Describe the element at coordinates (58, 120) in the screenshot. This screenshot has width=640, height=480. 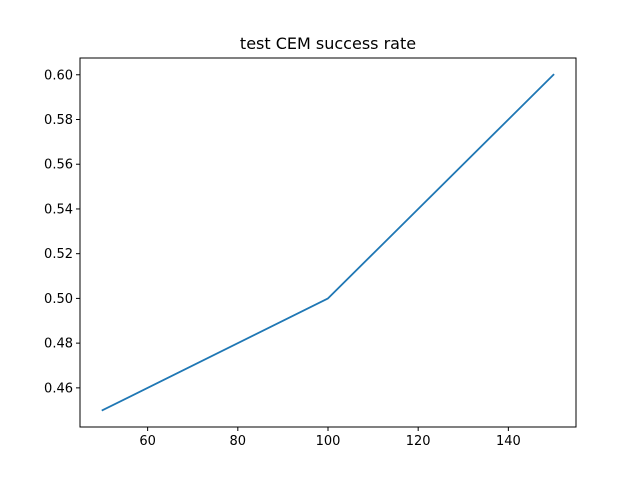
I see `y-tick-label: 0.58` at that location.